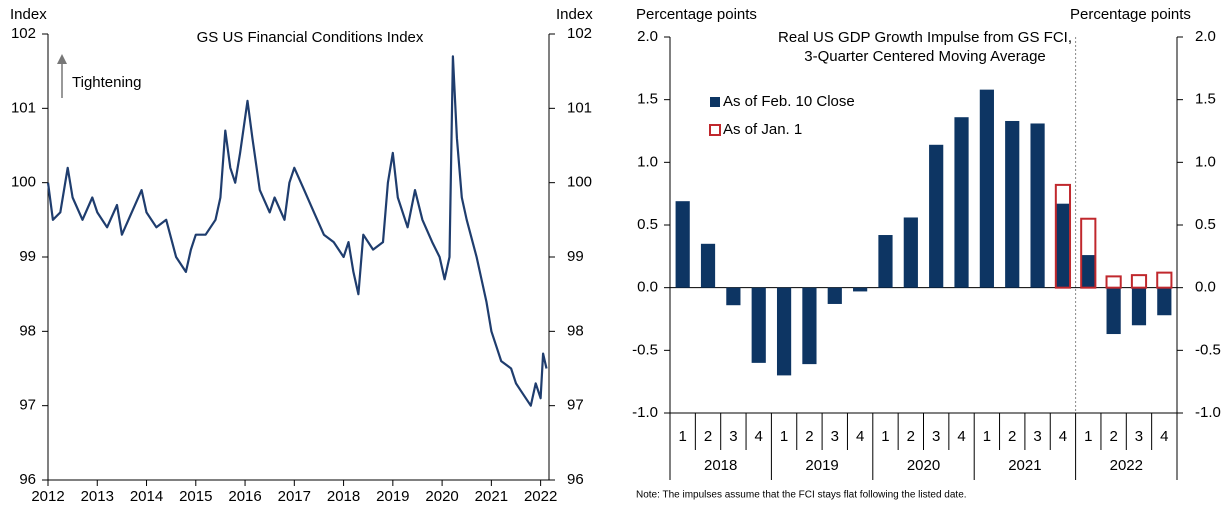  Describe the element at coordinates (23, 182) in the screenshot. I see `y-tick-label: 100` at that location.